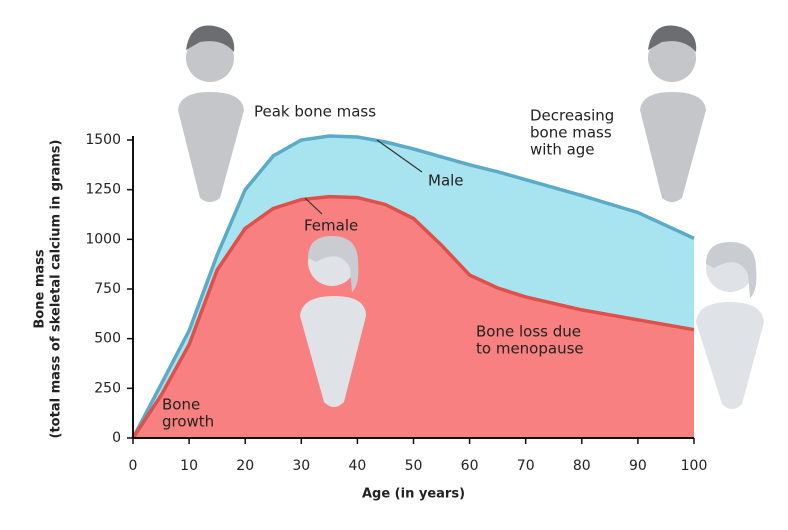 The image size is (788, 530). Describe the element at coordinates (413, 494) in the screenshot. I see `x-axis-title: Age (in years)` at that location.